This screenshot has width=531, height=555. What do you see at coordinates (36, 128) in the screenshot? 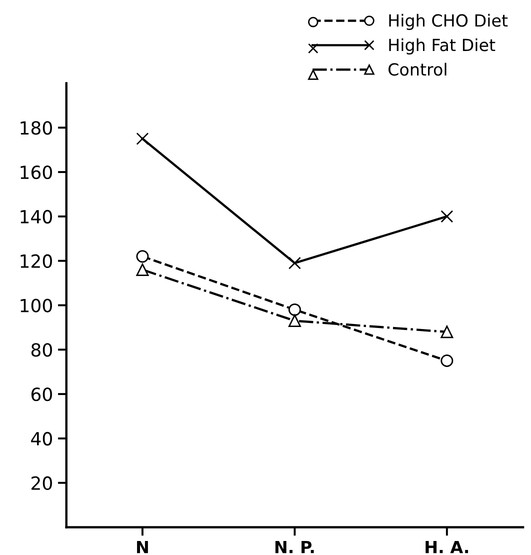
I see `y-tick-label: 180` at bounding box center [36, 128].